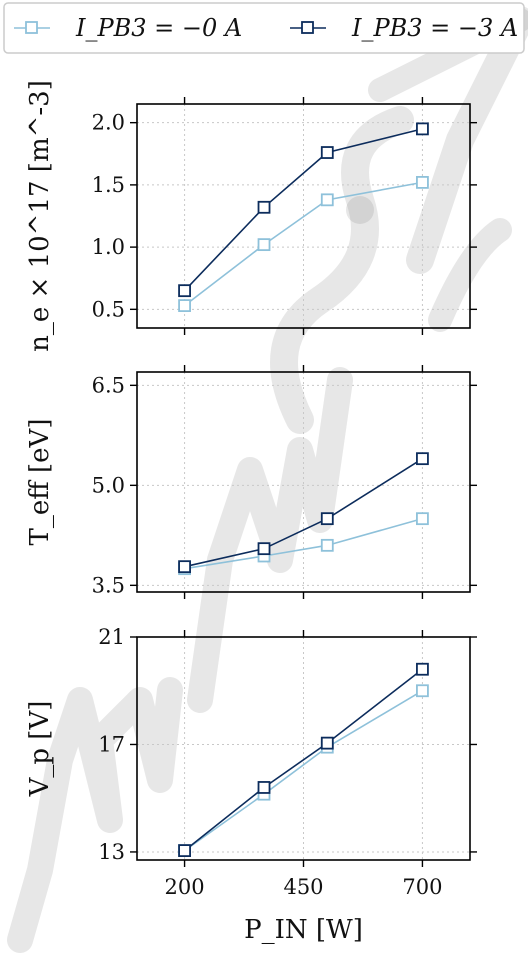  I want to click on y-axis-label: n_e × 10^17 [m^-3], so click(40, 216).